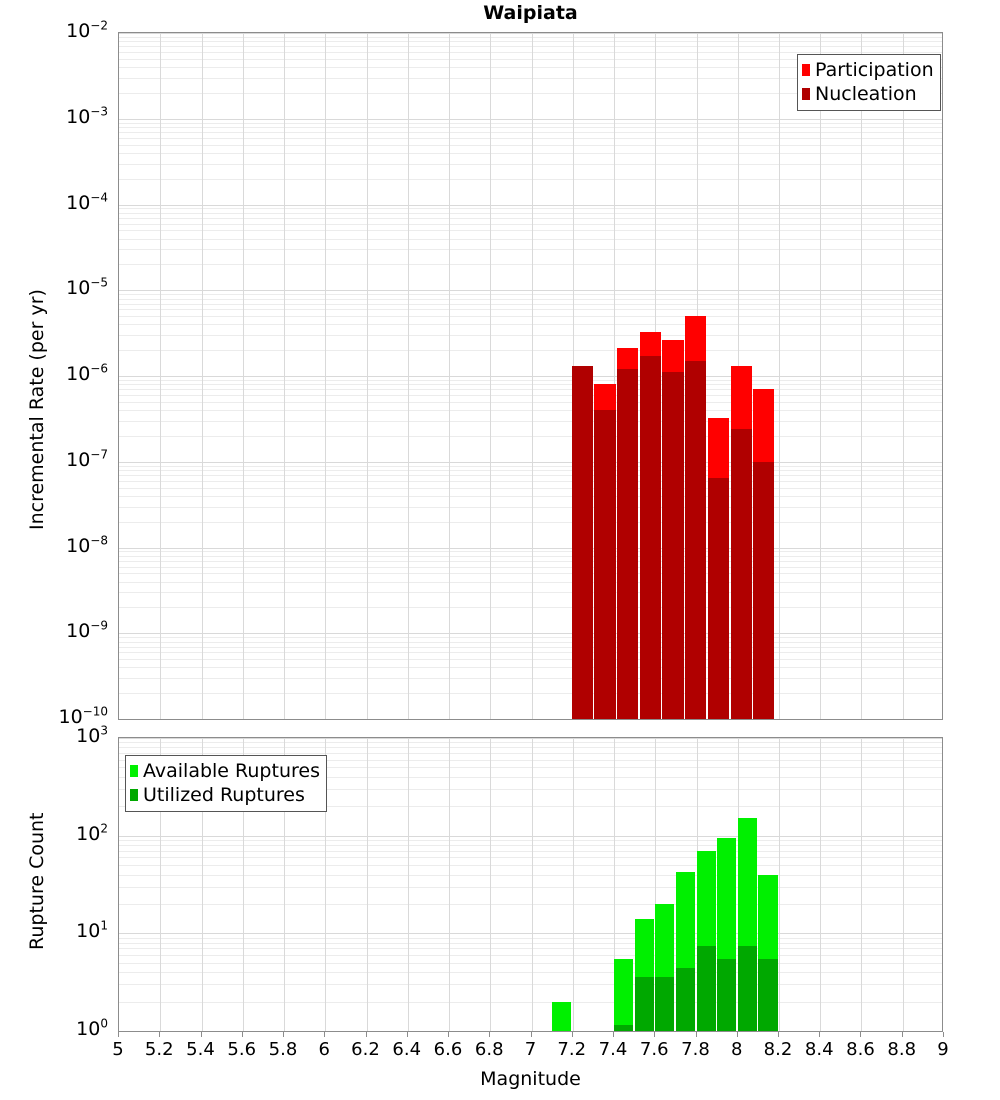 This screenshot has height=1100, width=1000. I want to click on legend-top: Participation Nucleation, so click(869, 82).